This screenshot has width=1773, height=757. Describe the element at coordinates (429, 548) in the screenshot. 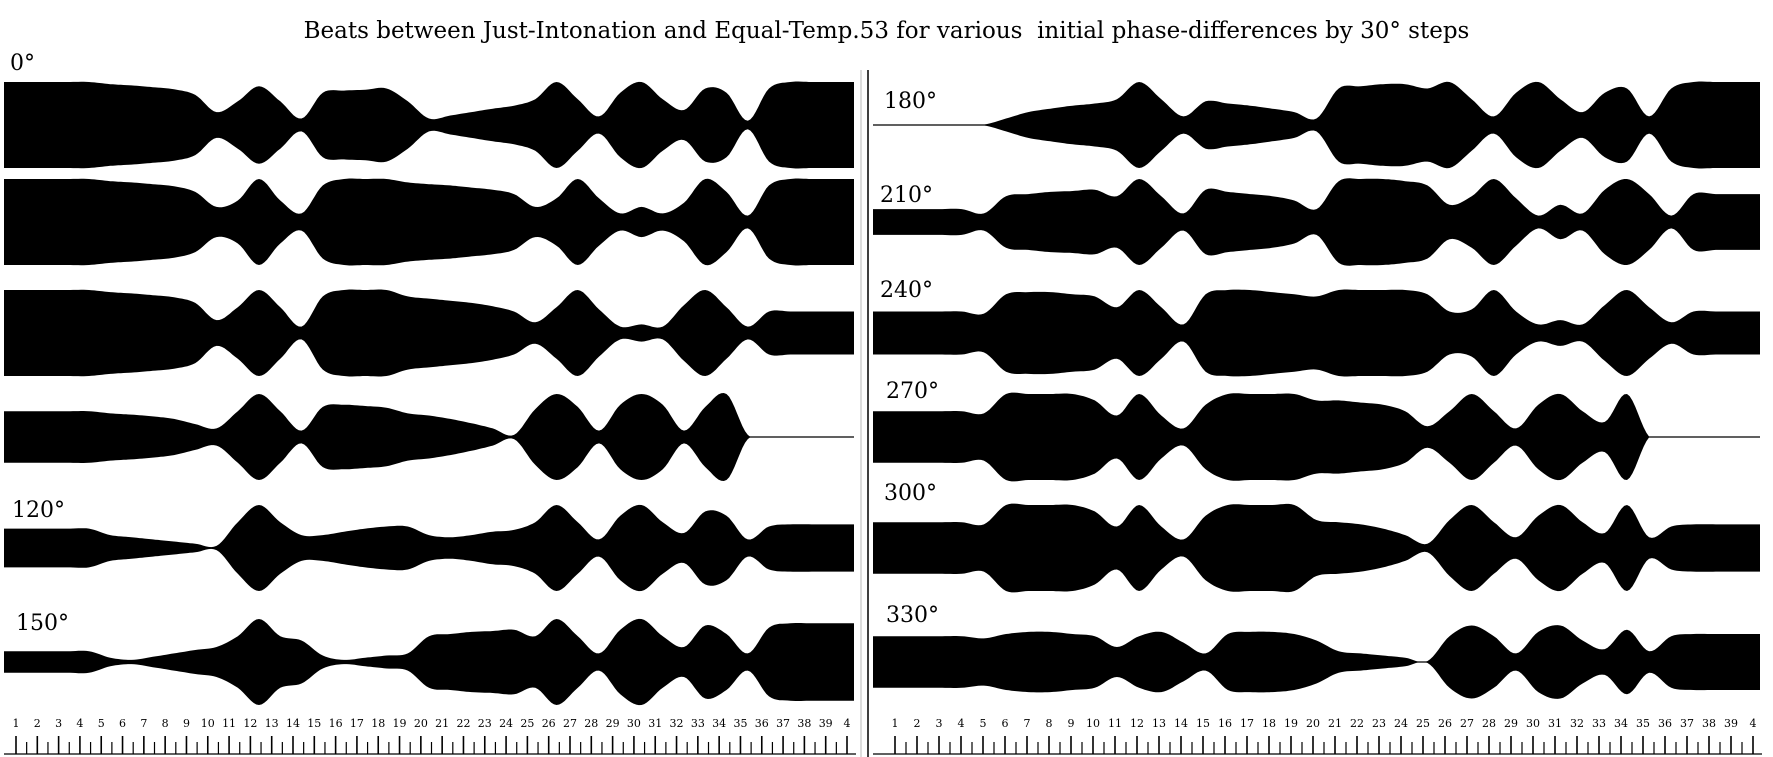

I see `panel-120deg` at that location.